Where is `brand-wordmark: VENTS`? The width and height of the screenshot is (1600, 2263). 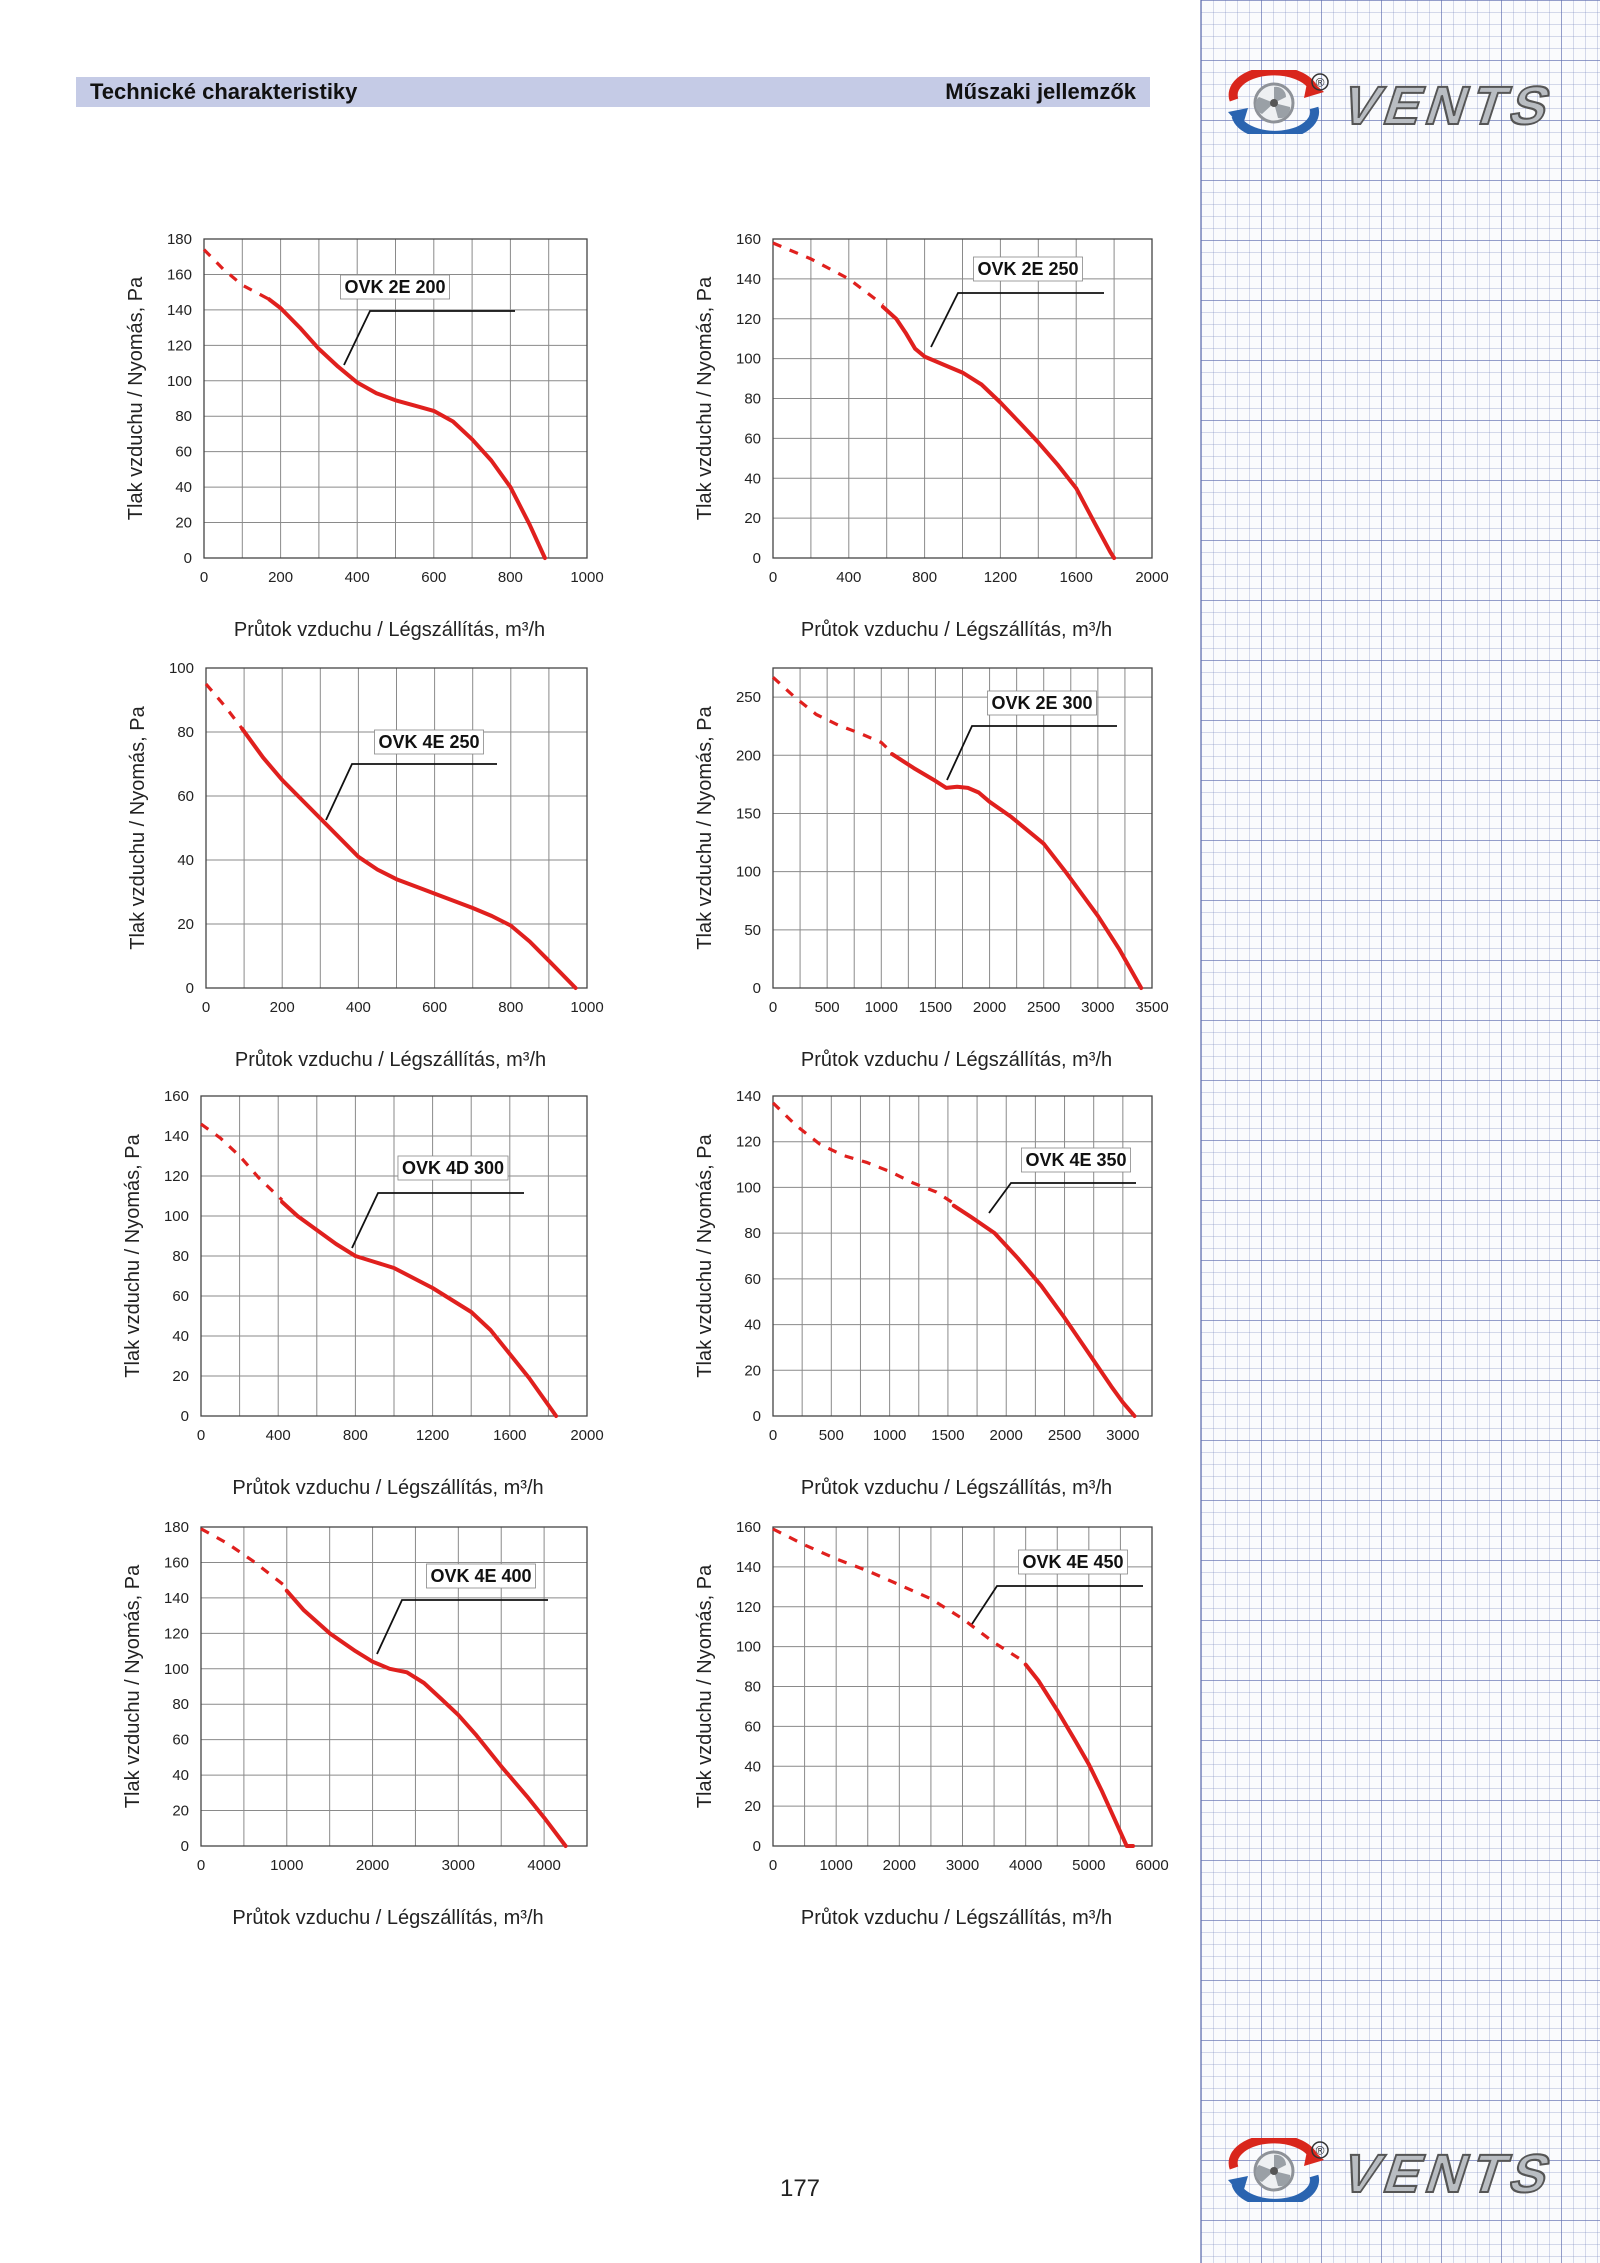
brand-wordmark: VENTS is located at coordinates (1449, 2172).